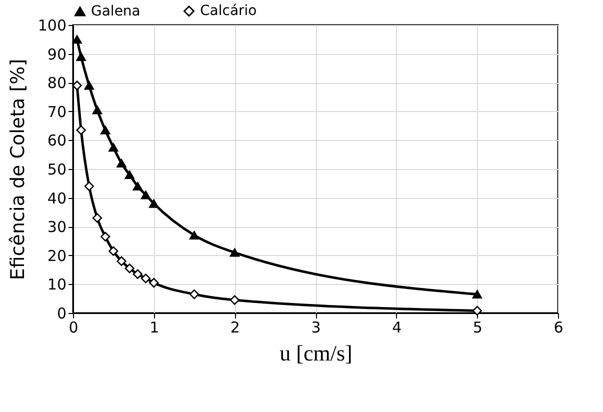 Image resolution: width=603 pixels, height=412 pixels. Describe the element at coordinates (397, 327) in the screenshot. I see `x-tick-label: 4` at that location.